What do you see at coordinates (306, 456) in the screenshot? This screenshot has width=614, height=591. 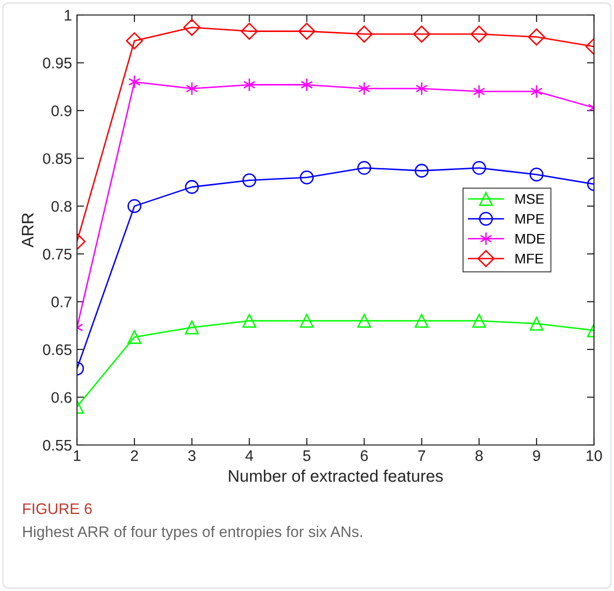 I see `x-tick-label: 5` at bounding box center [306, 456].